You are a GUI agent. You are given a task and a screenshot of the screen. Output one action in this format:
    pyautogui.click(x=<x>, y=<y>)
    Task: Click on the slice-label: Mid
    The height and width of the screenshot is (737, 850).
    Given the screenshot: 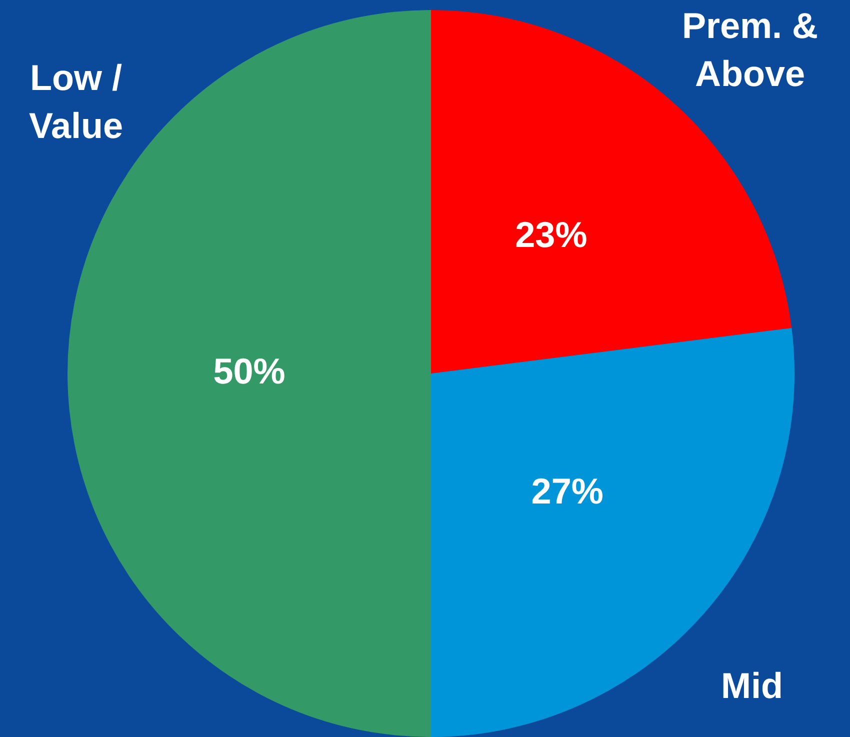 What is the action you would take?
    pyautogui.click(x=752, y=685)
    